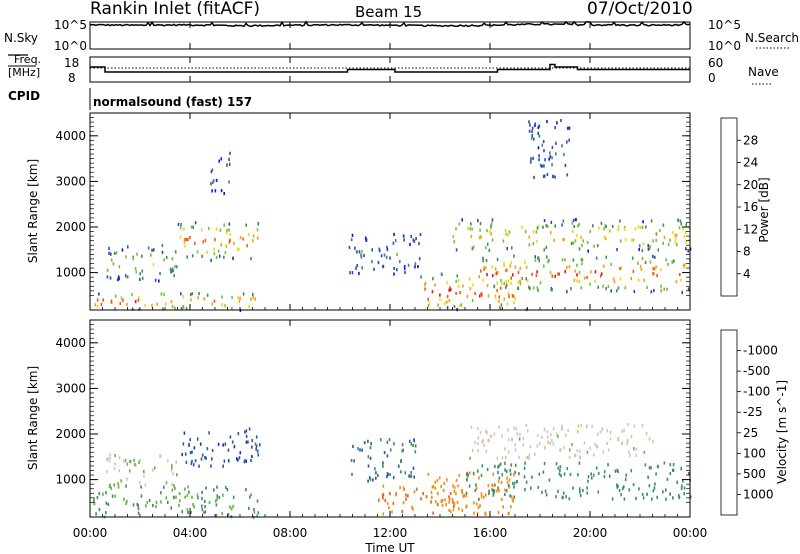  I want to click on cpid-label: CPID, so click(24, 96).